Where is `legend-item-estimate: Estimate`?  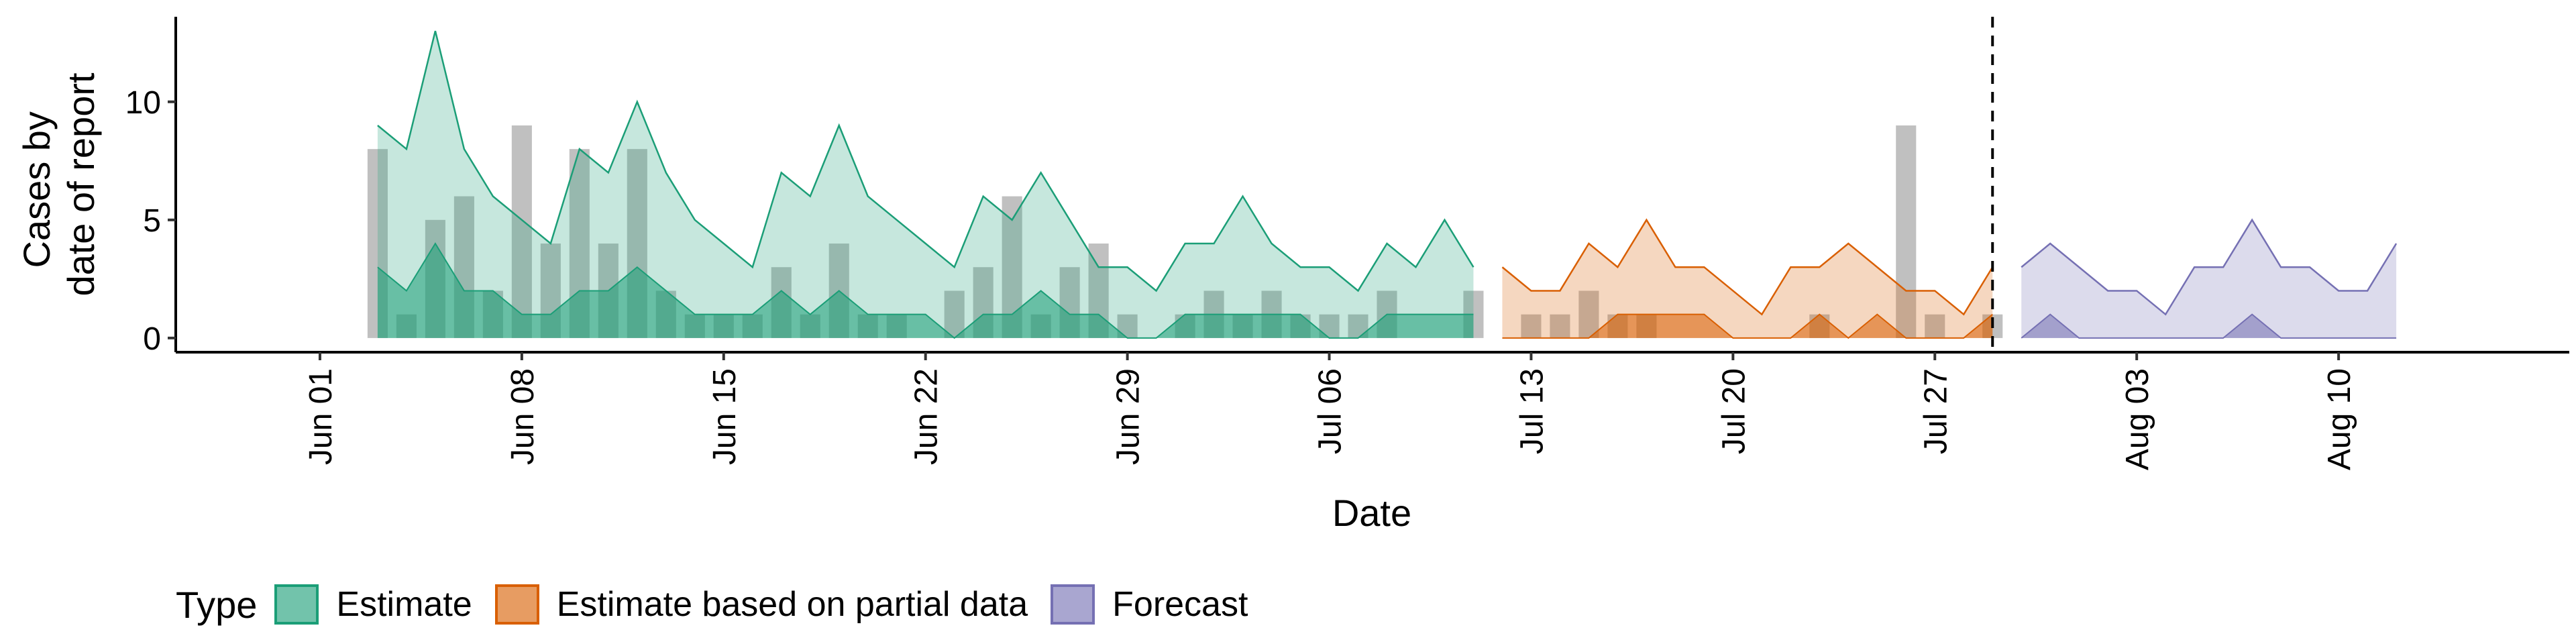
legend-item-estimate: Estimate is located at coordinates (373, 604).